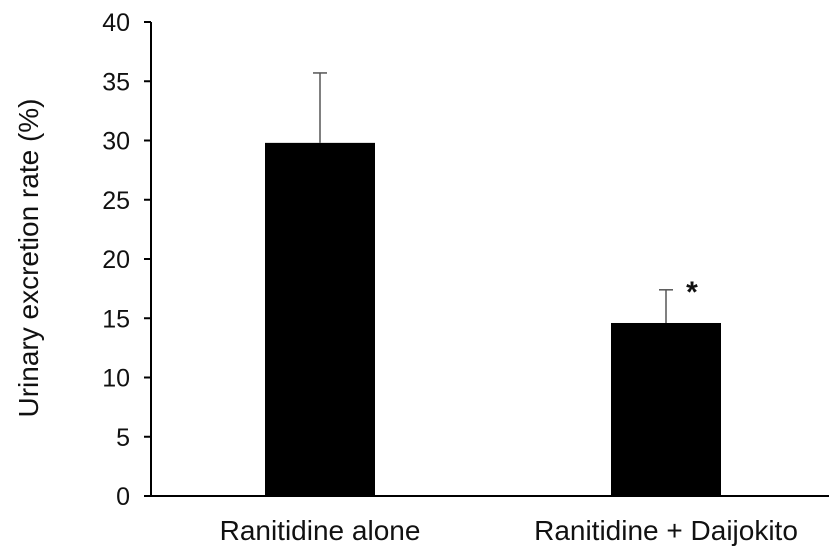 This screenshot has height=552, width=829. What do you see at coordinates (116, 319) in the screenshot?
I see `y-tick-label: 15` at bounding box center [116, 319].